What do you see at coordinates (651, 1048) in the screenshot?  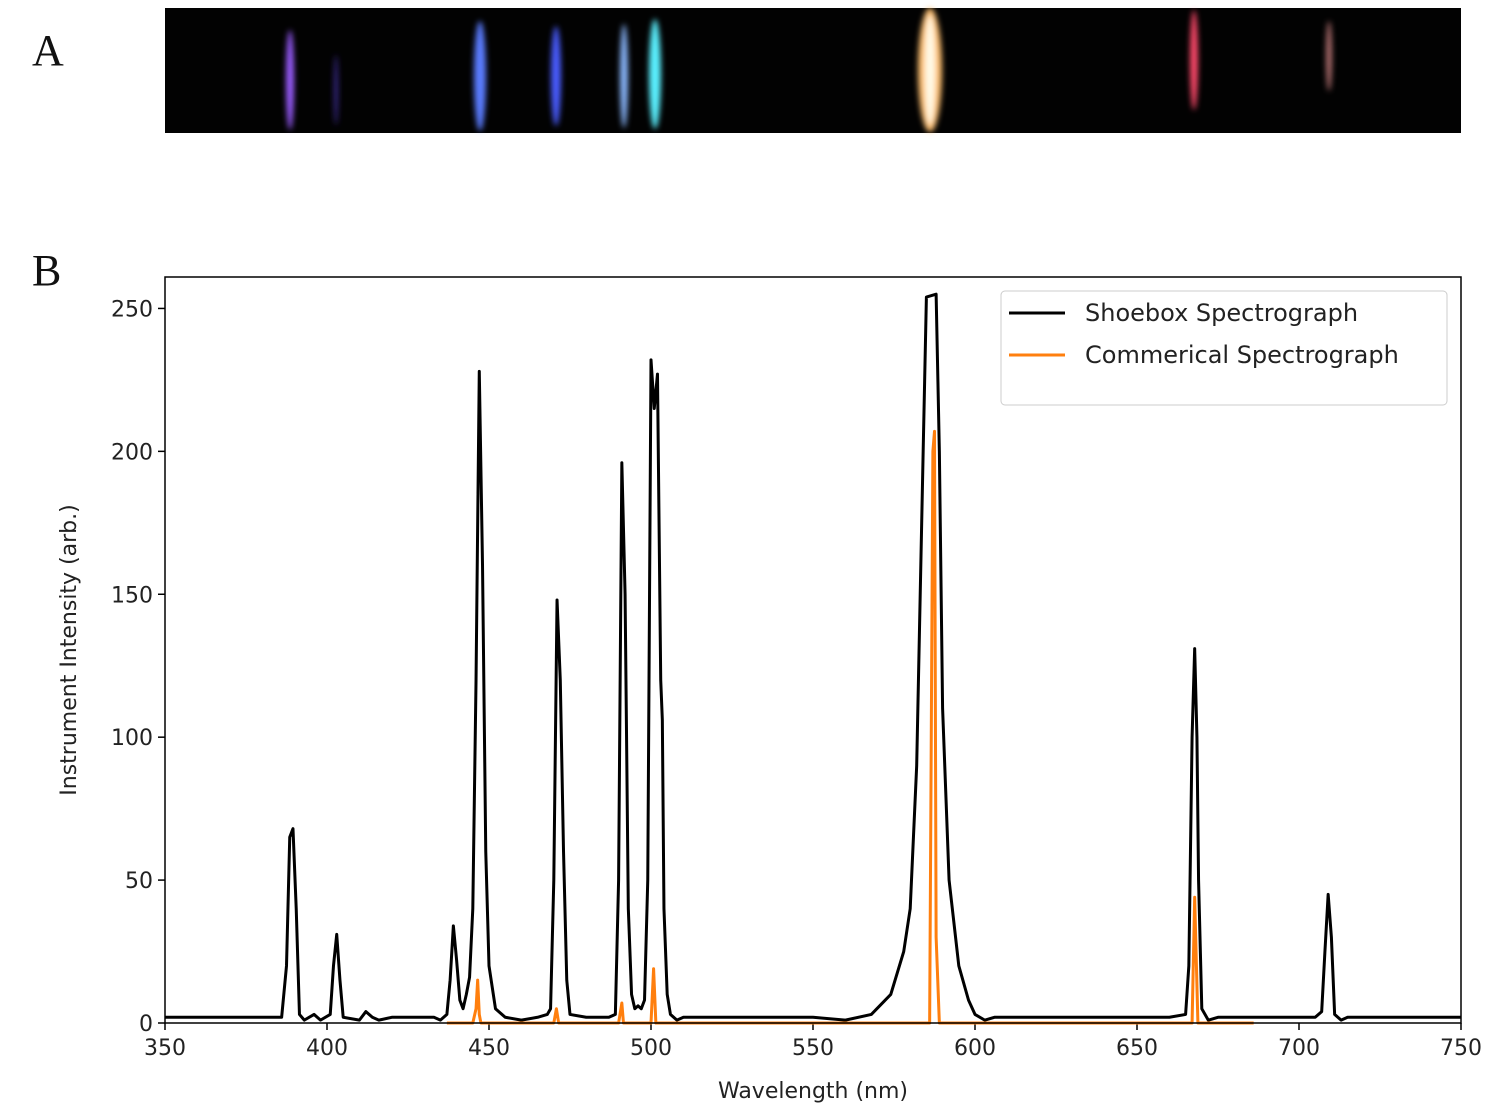 I see `x-tick-label: 500` at bounding box center [651, 1048].